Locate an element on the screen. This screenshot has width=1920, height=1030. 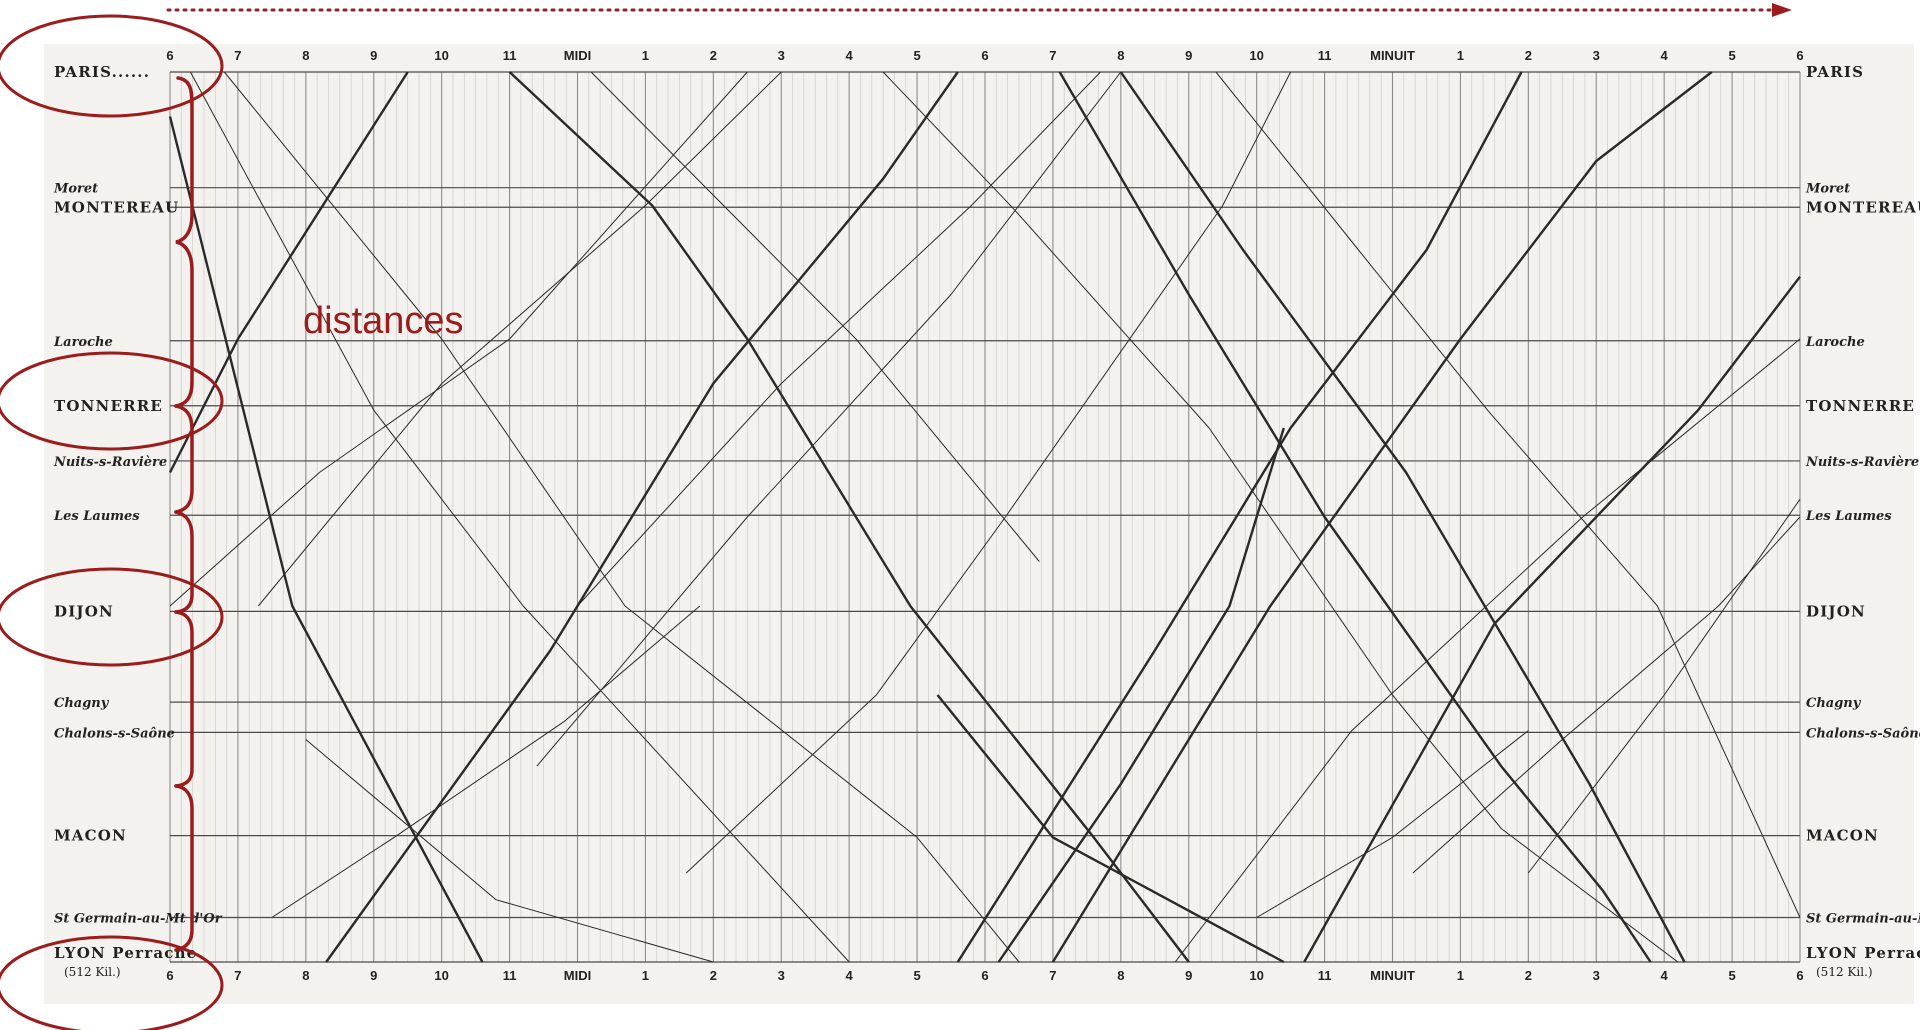
hour-label-bottom-16: 10 is located at coordinates (1256, 975).